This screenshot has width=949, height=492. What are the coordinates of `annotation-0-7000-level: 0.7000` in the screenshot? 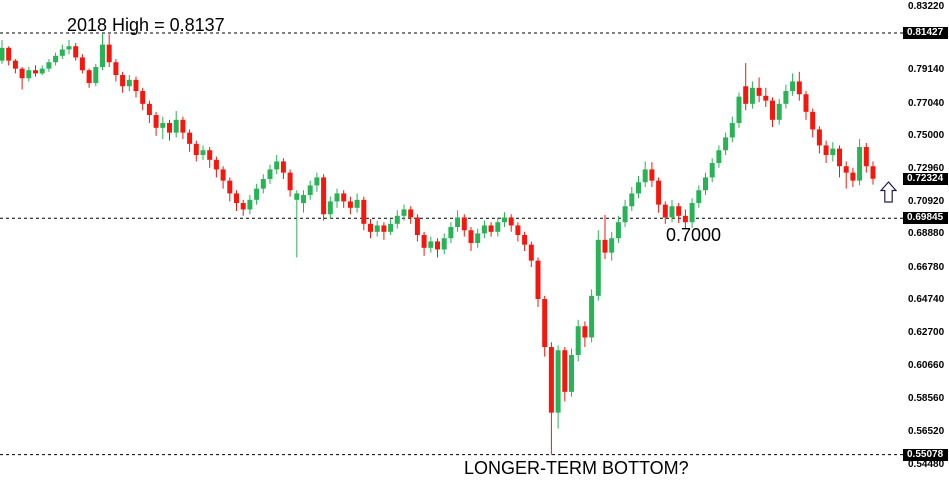 It's located at (694, 235).